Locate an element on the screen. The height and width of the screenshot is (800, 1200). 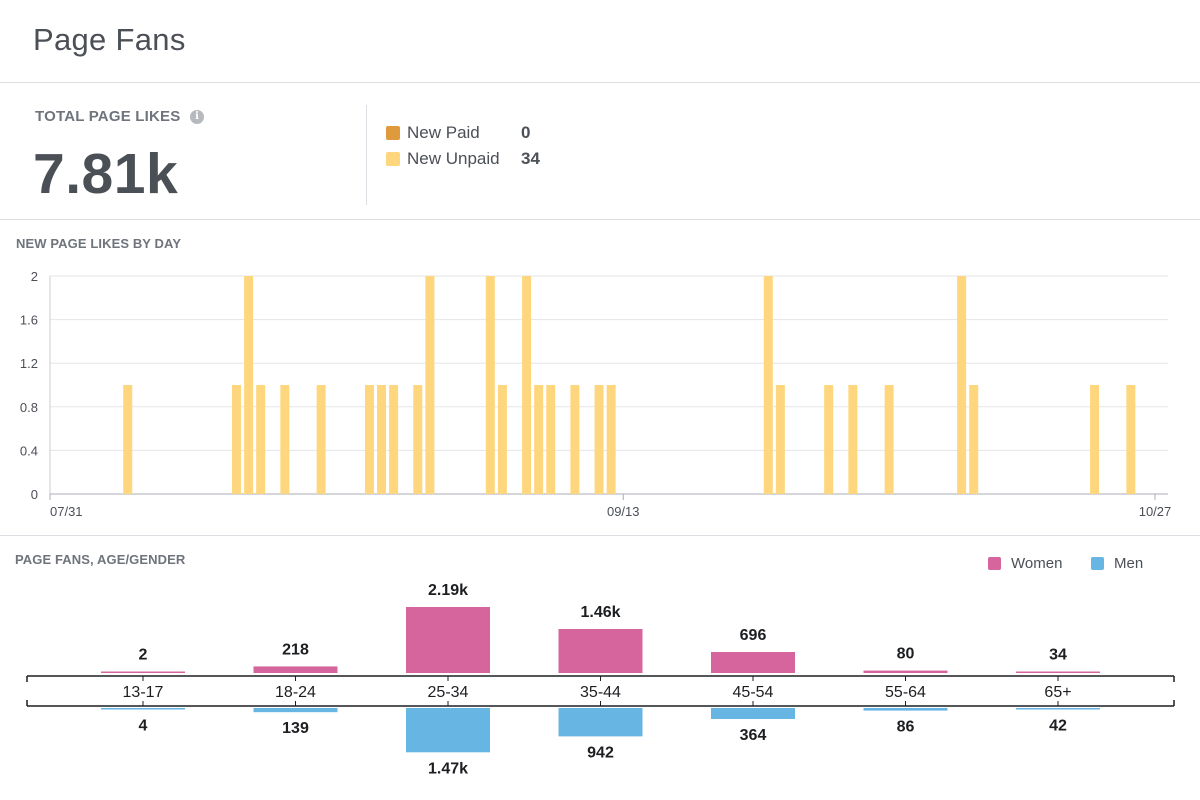
age-gender-title: PAGE FANS, AGE/GENDER is located at coordinates (100, 559).